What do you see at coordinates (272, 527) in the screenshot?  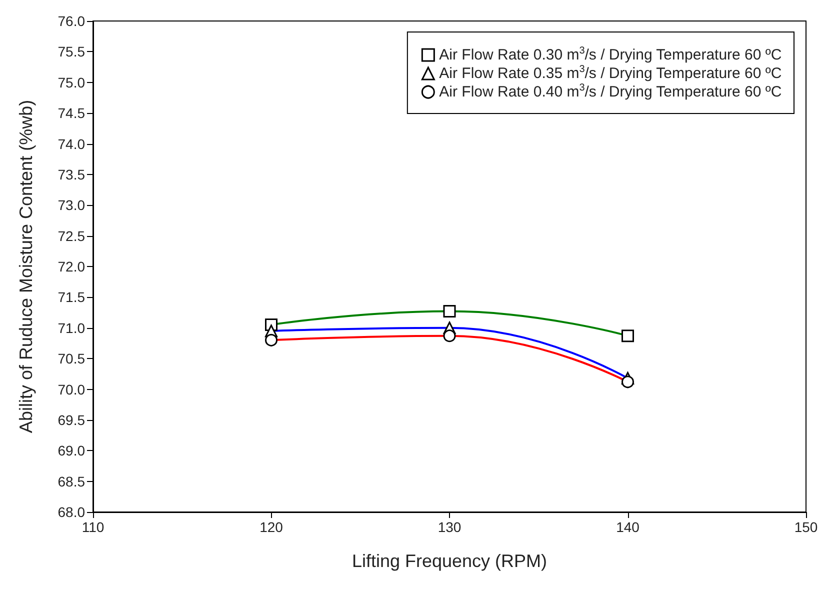 I see `x-tick-label: 120` at bounding box center [272, 527].